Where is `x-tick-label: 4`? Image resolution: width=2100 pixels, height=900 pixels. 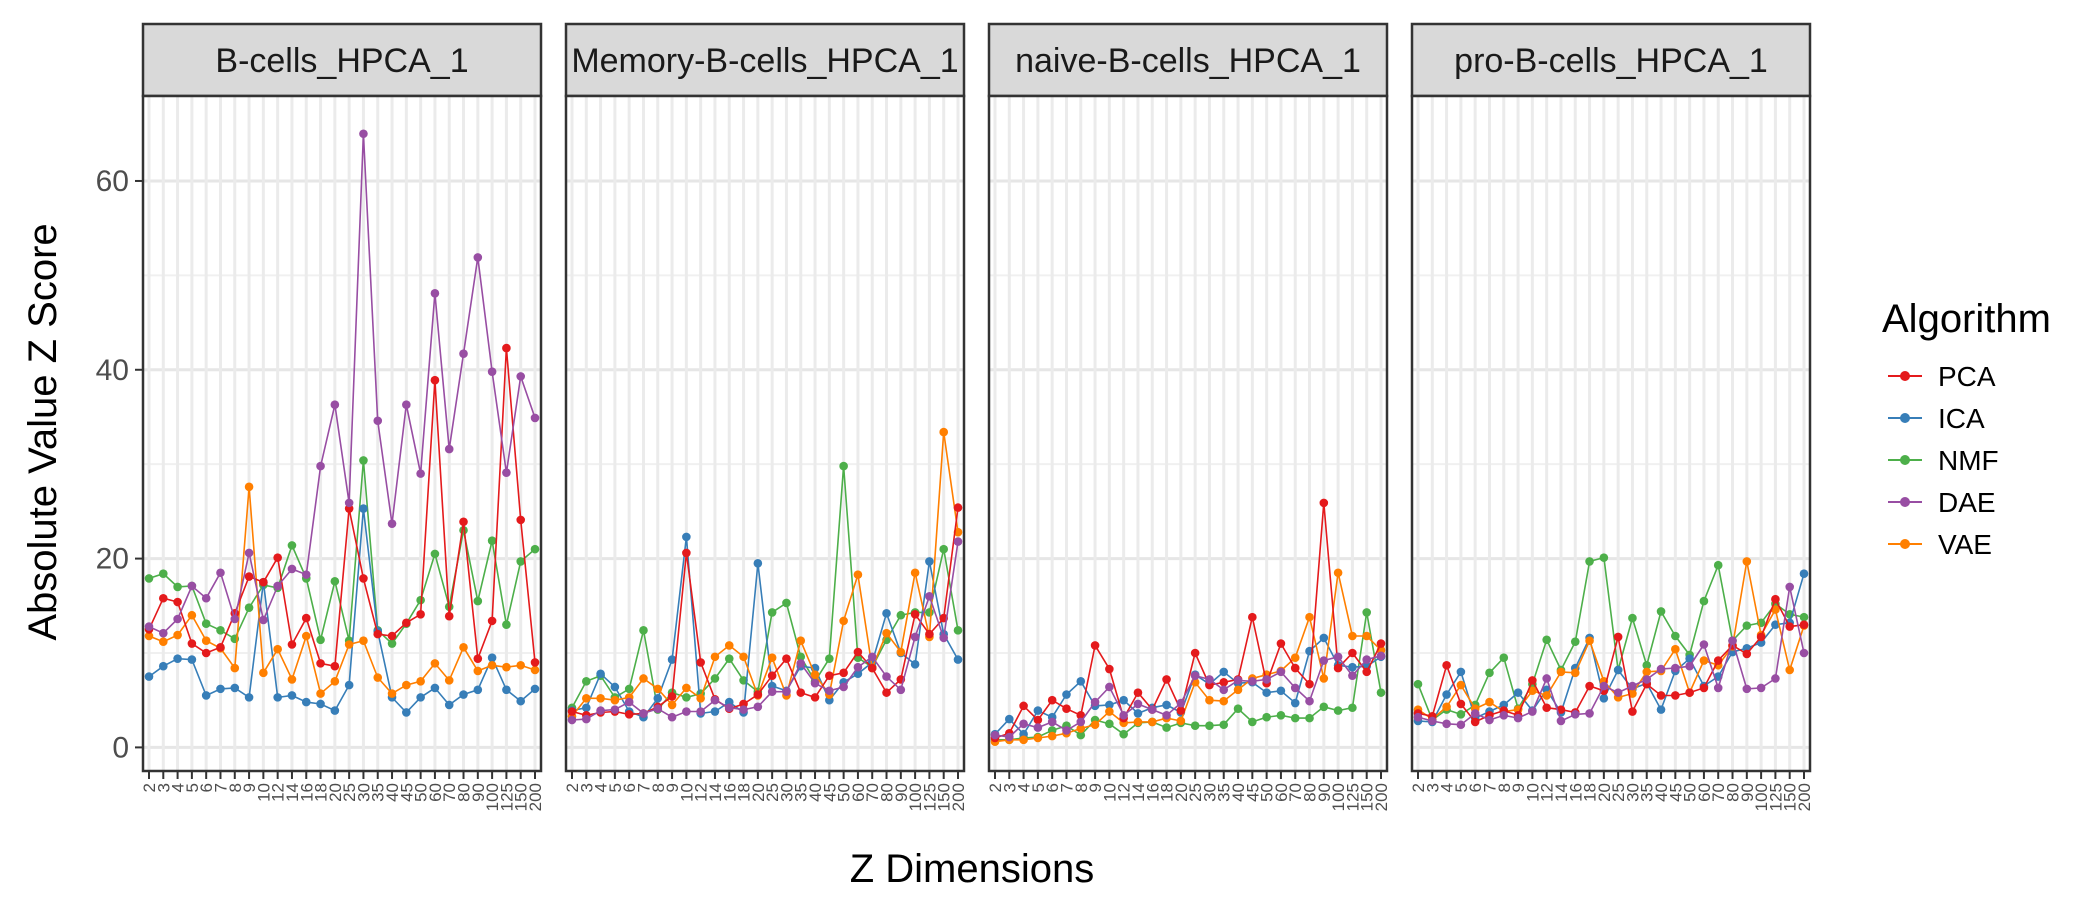 x-tick-label: 4 is located at coordinates (601, 787).